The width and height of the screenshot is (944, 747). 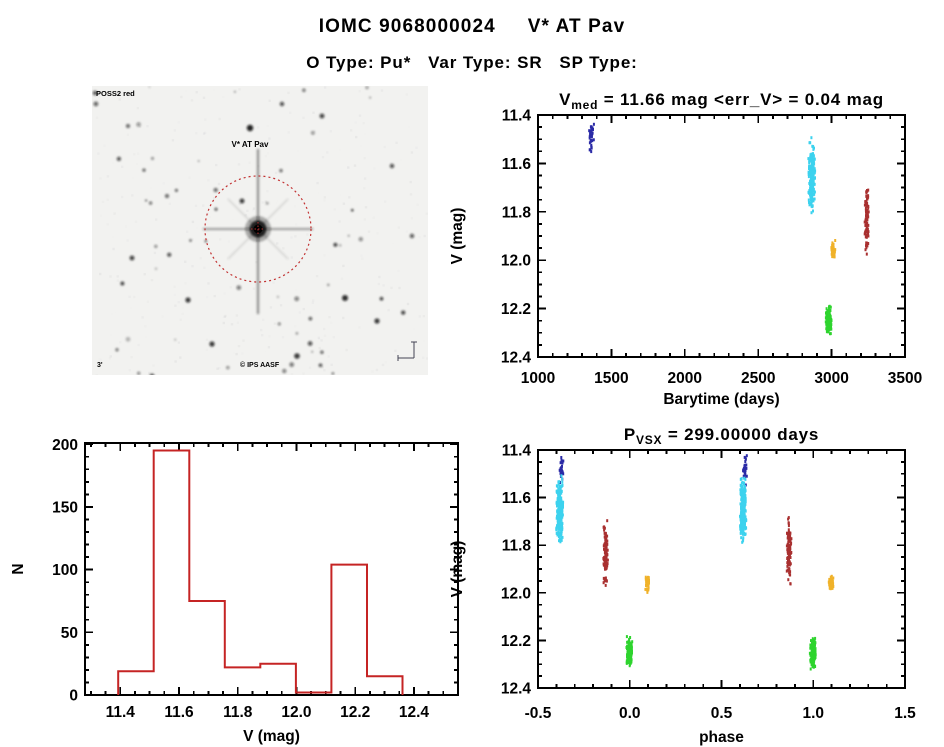 What do you see at coordinates (179, 712) in the screenshot?
I see `x-tick-label: 11.6` at bounding box center [179, 712].